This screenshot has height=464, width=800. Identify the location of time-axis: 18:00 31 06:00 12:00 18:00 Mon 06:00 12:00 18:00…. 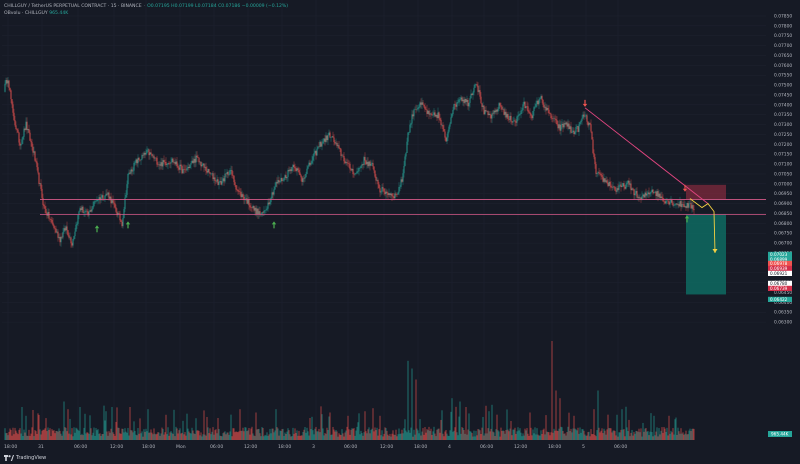
(315, 447).